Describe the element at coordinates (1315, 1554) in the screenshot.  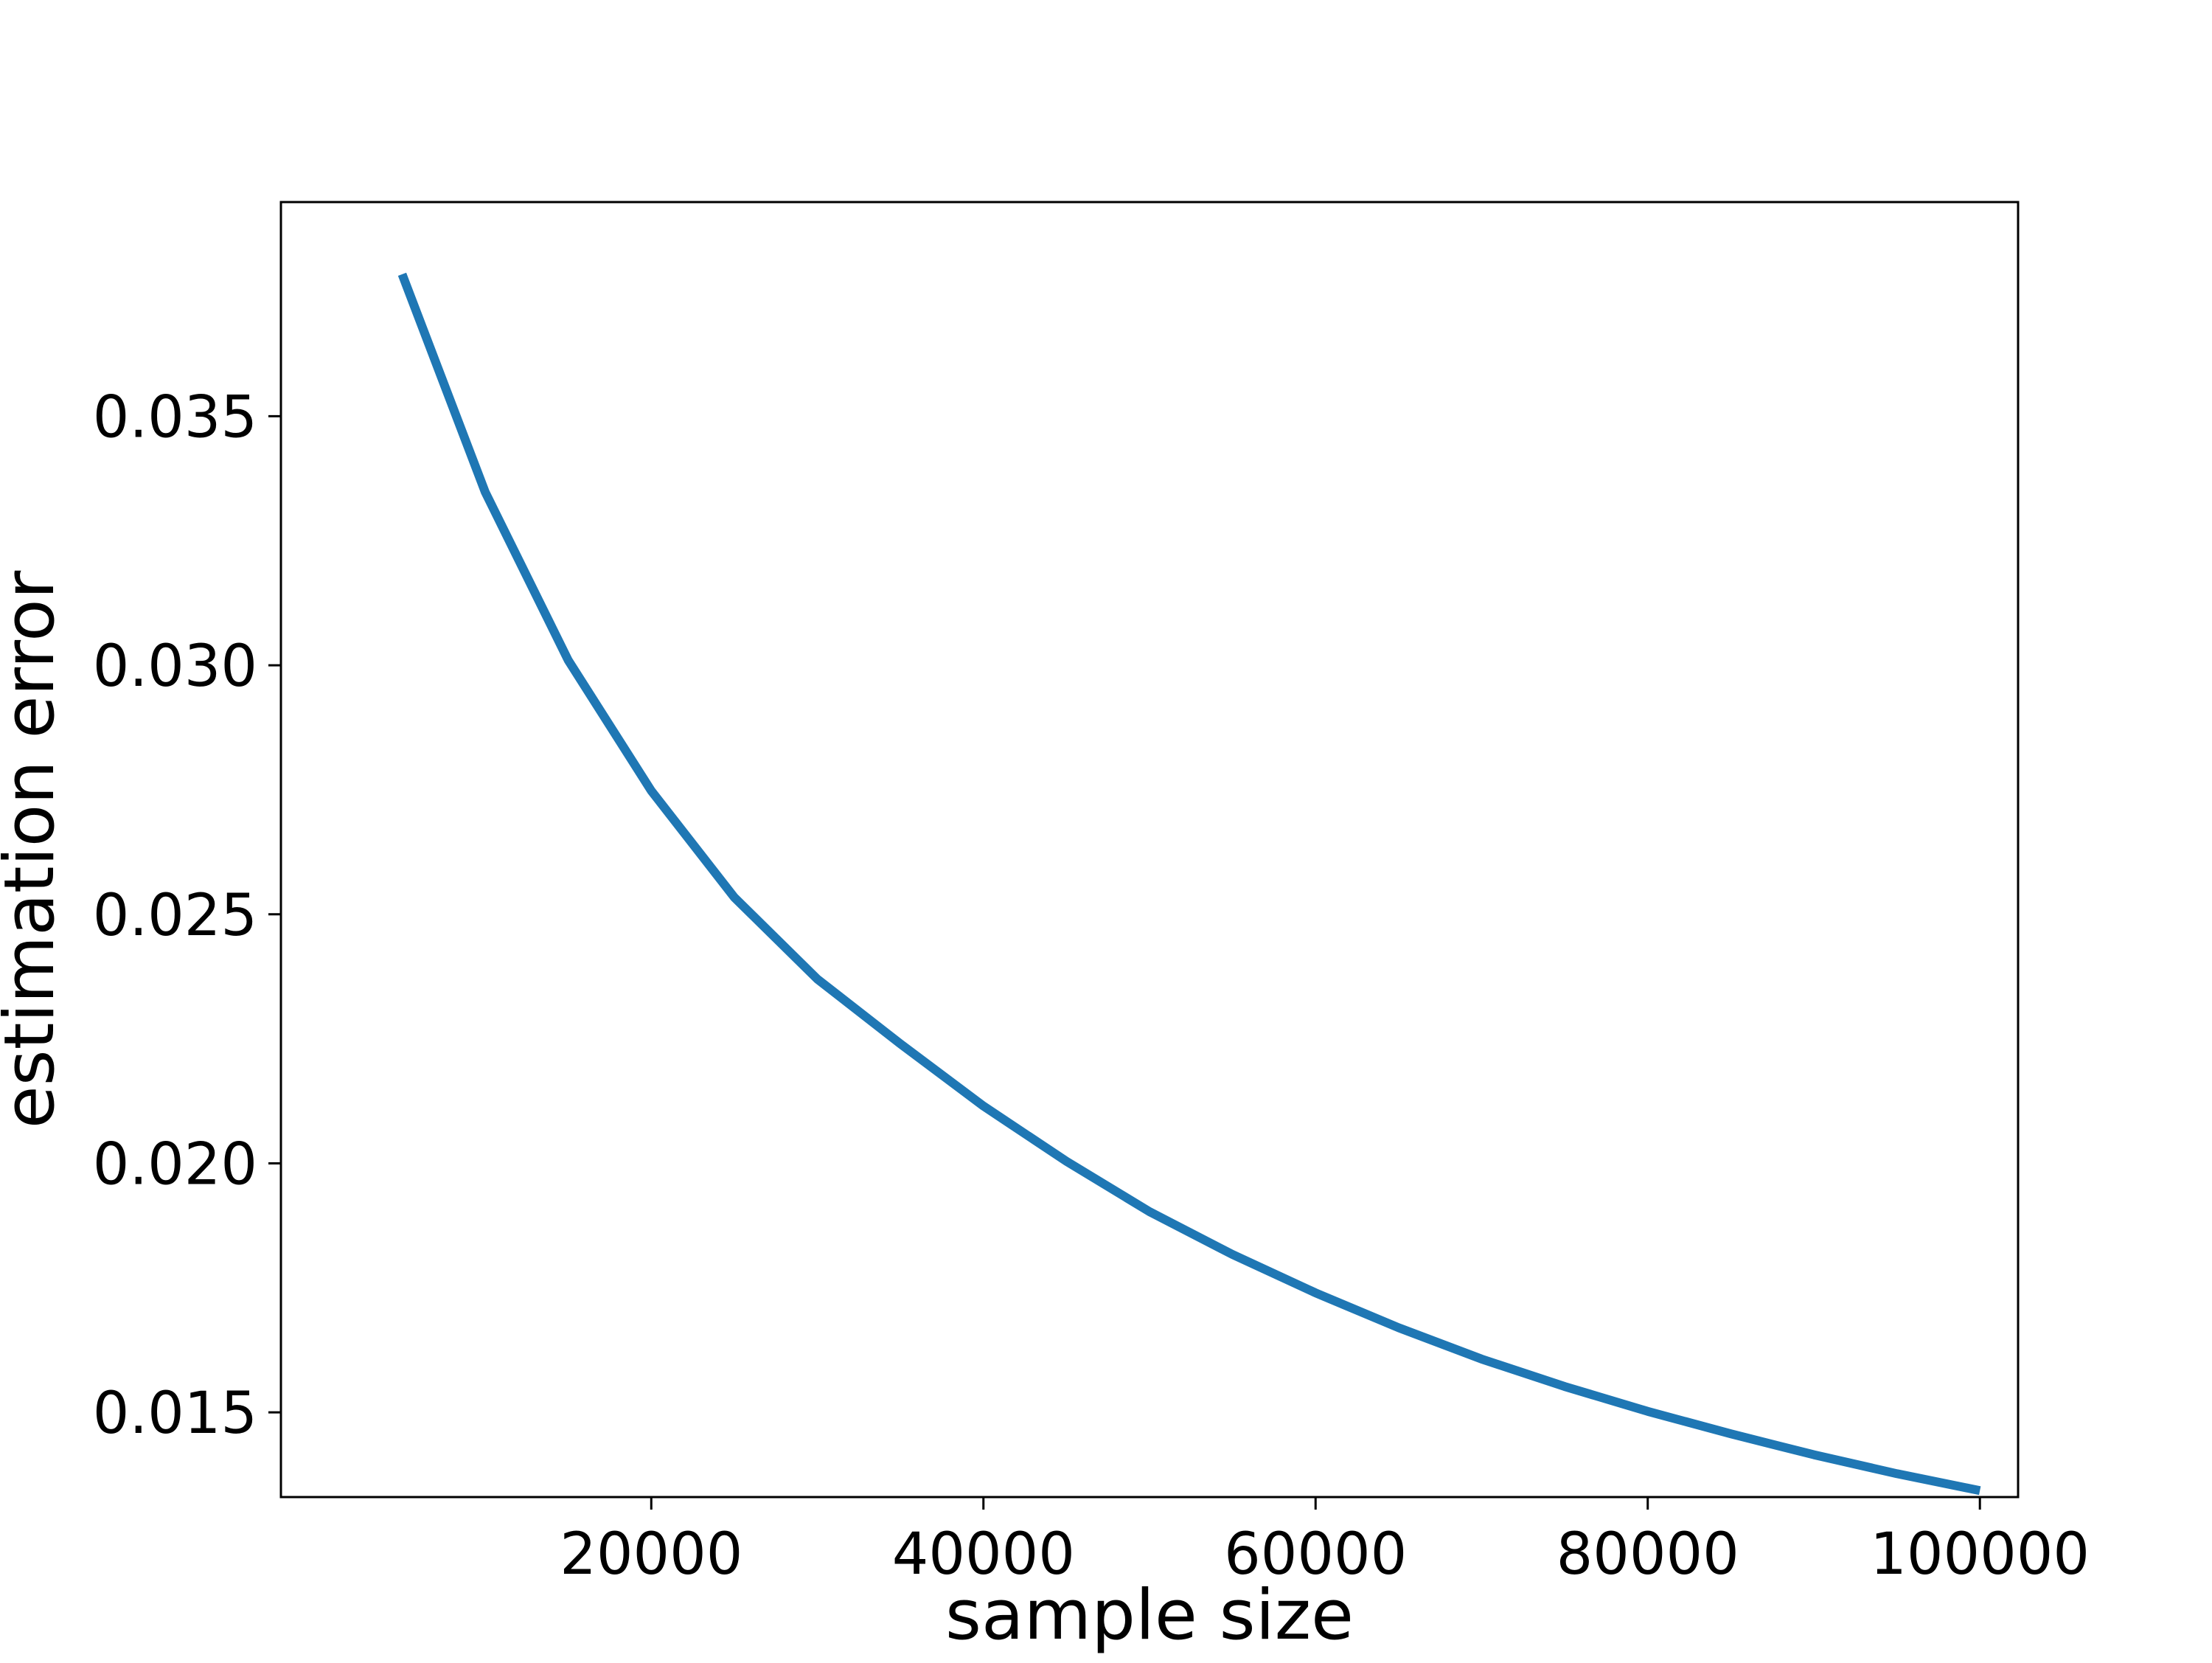
I see `x-tick-label: 60000` at that location.